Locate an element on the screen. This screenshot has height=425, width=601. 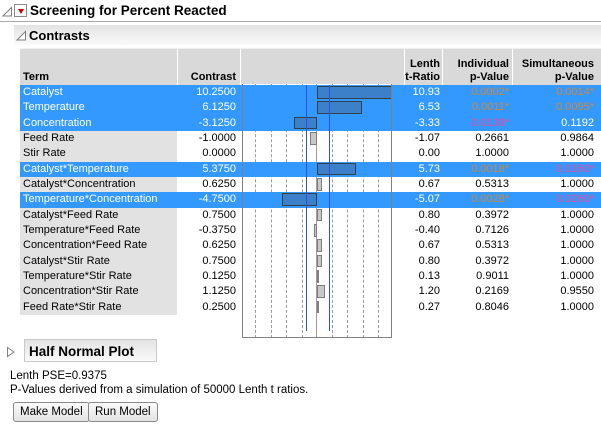
contrast-cell: 10.2500 is located at coordinates (216, 92).